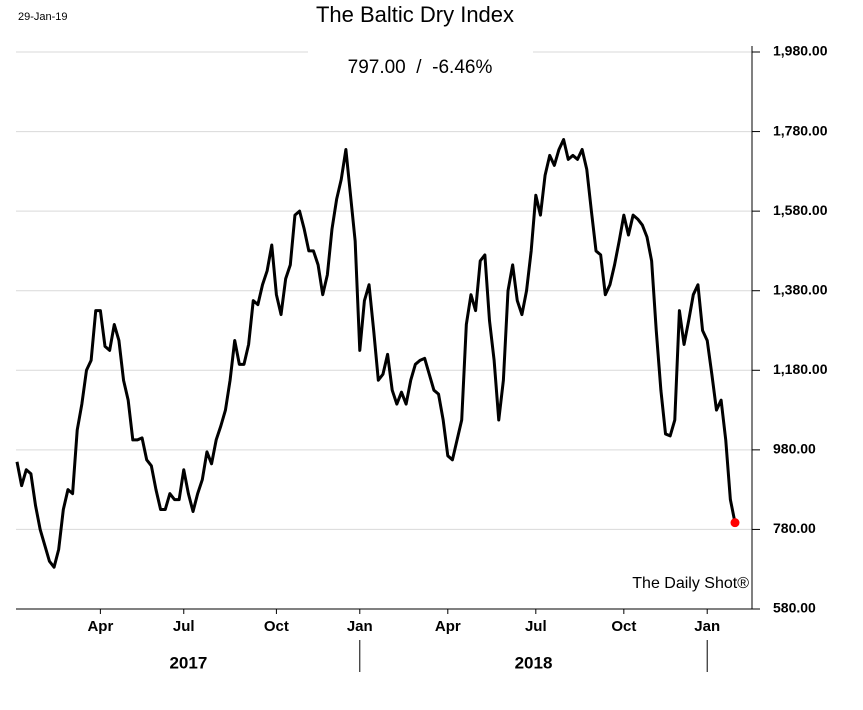  Describe the element at coordinates (800, 289) in the screenshot. I see `y-tick-label: 1,380.00` at that location.